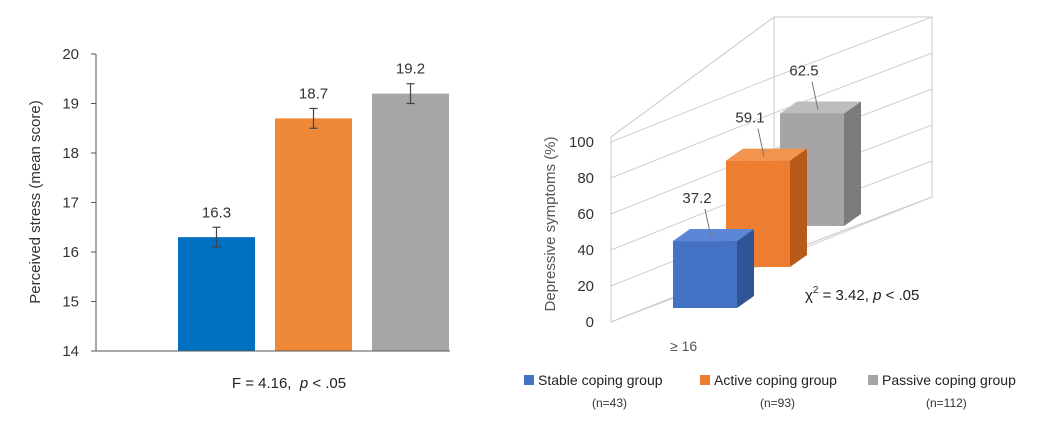 The width and height of the screenshot is (1038, 423). Describe the element at coordinates (585, 214) in the screenshot. I see `y-tick-label: 60` at that location.